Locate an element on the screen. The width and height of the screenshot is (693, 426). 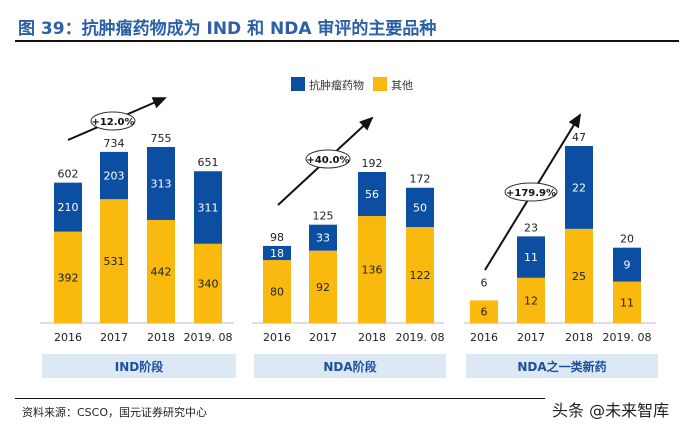
label-total: 734 is located at coordinates (114, 143).